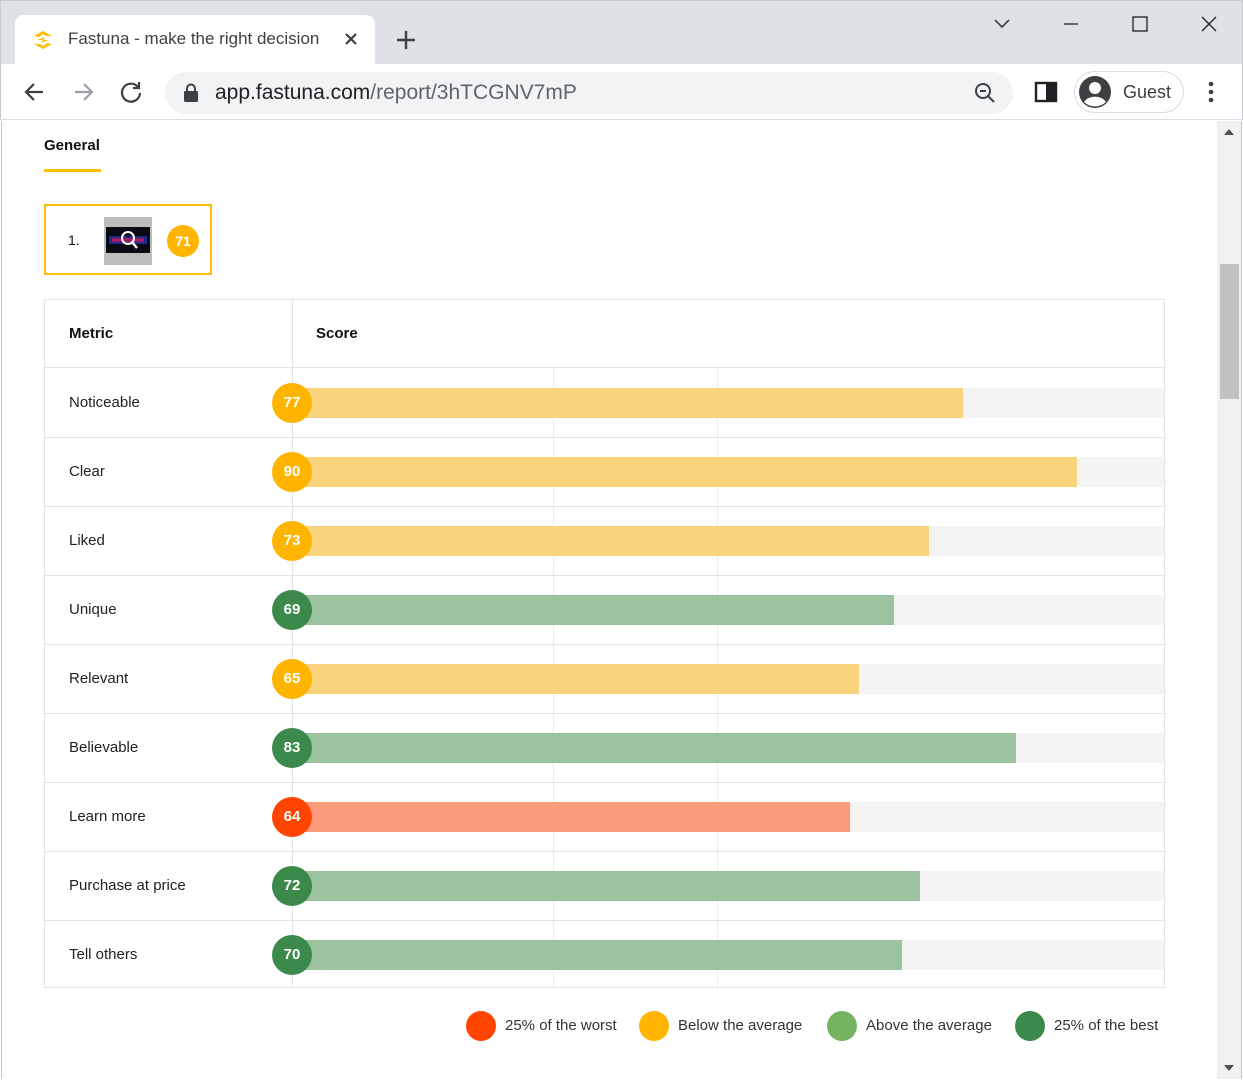 The image size is (1243, 1080). What do you see at coordinates (292, 643) in the screenshot?
I see `column-divider` at bounding box center [292, 643].